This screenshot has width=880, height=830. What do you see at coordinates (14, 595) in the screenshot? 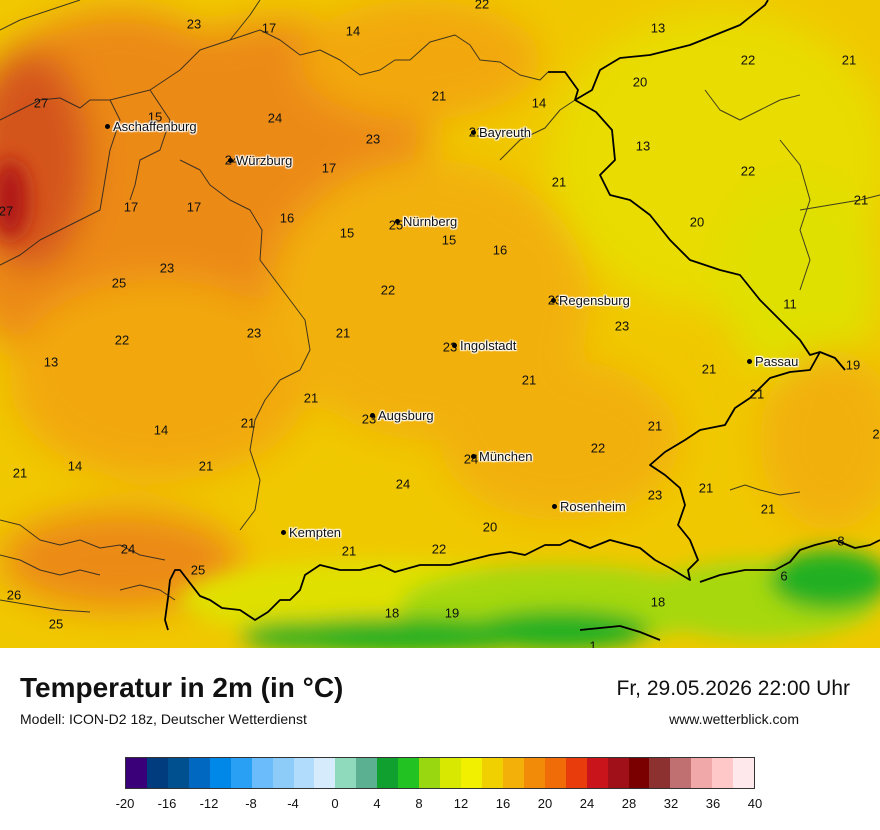
I see `map-value: 26` at bounding box center [14, 595].